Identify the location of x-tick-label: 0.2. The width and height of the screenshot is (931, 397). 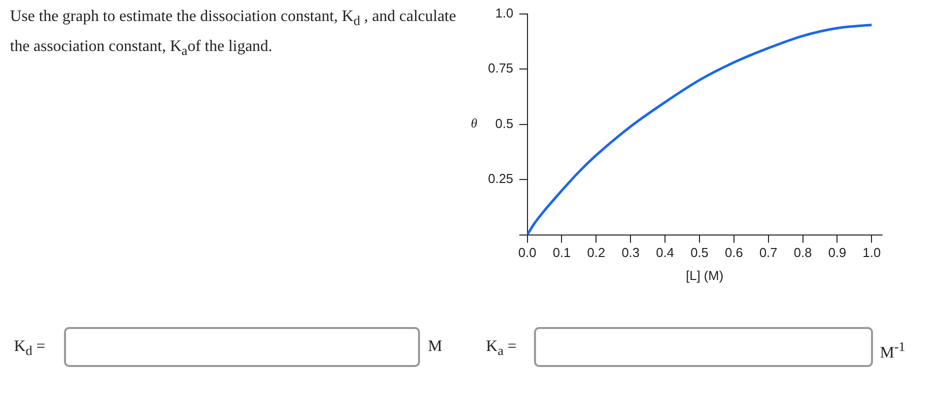
(596, 252).